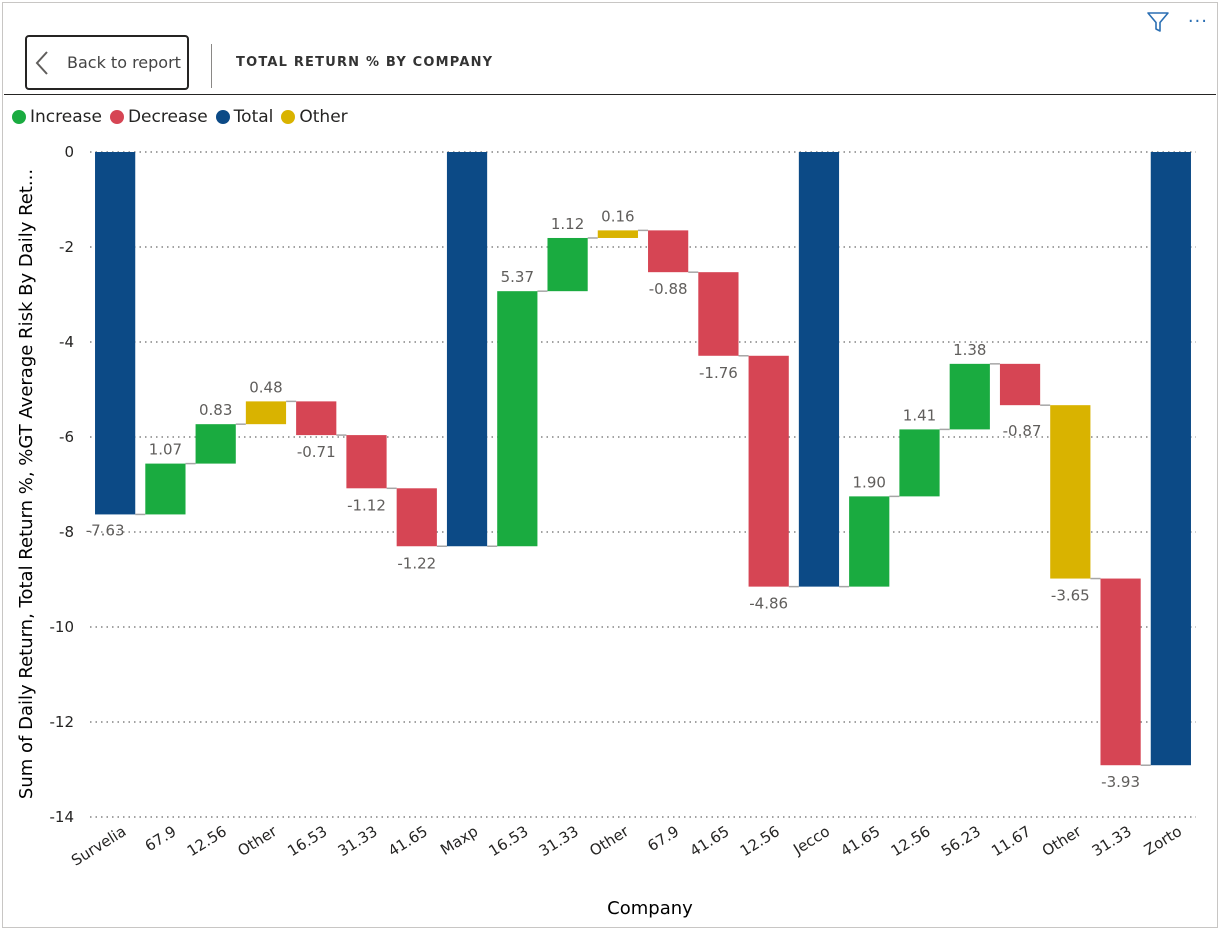  What do you see at coordinates (1022, 431) in the screenshot?
I see `data-label: -0.87` at bounding box center [1022, 431].